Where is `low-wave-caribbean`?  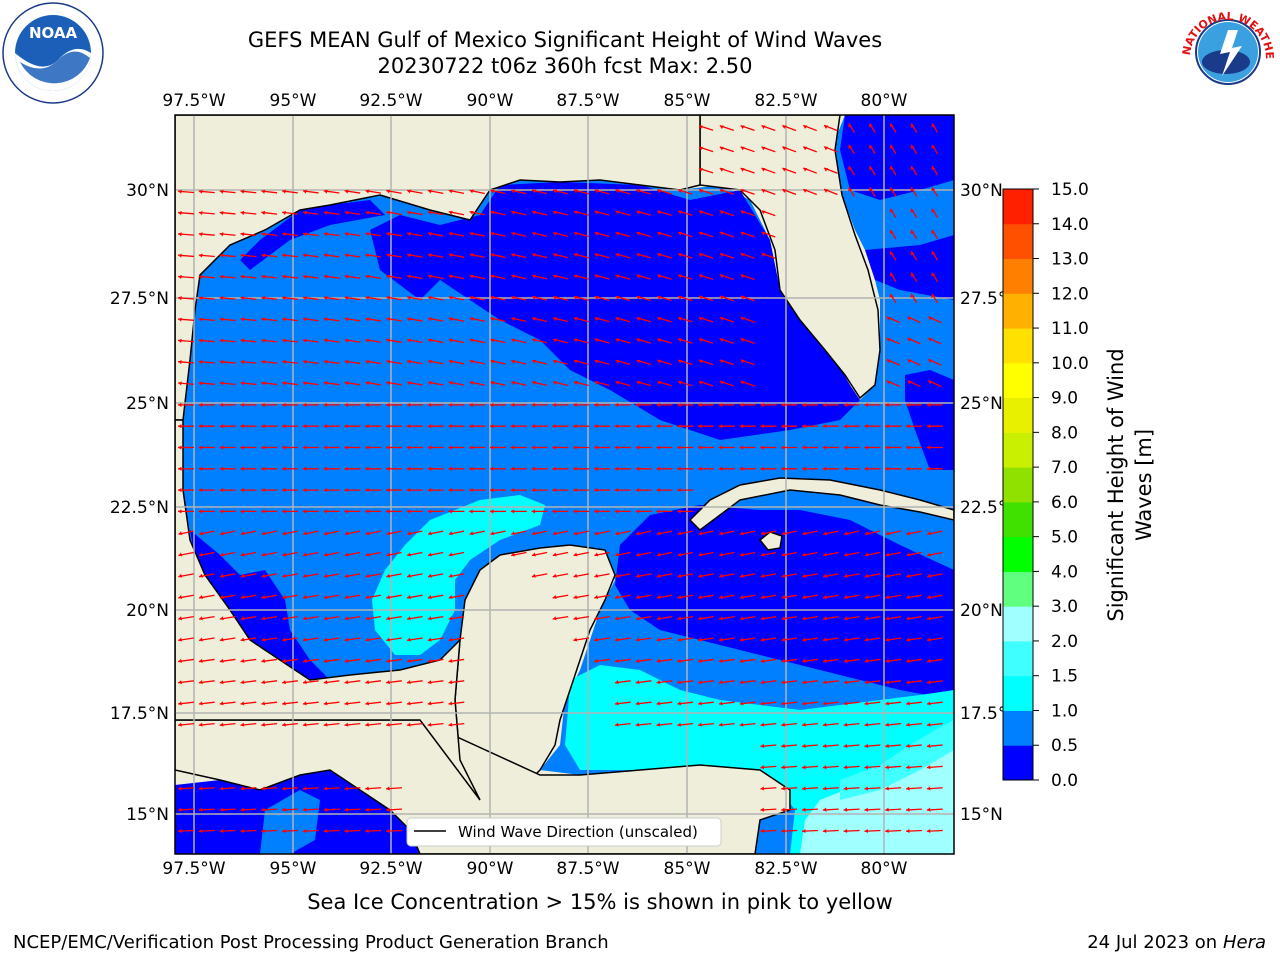
low-wave-caribbean is located at coordinates (784, 602).